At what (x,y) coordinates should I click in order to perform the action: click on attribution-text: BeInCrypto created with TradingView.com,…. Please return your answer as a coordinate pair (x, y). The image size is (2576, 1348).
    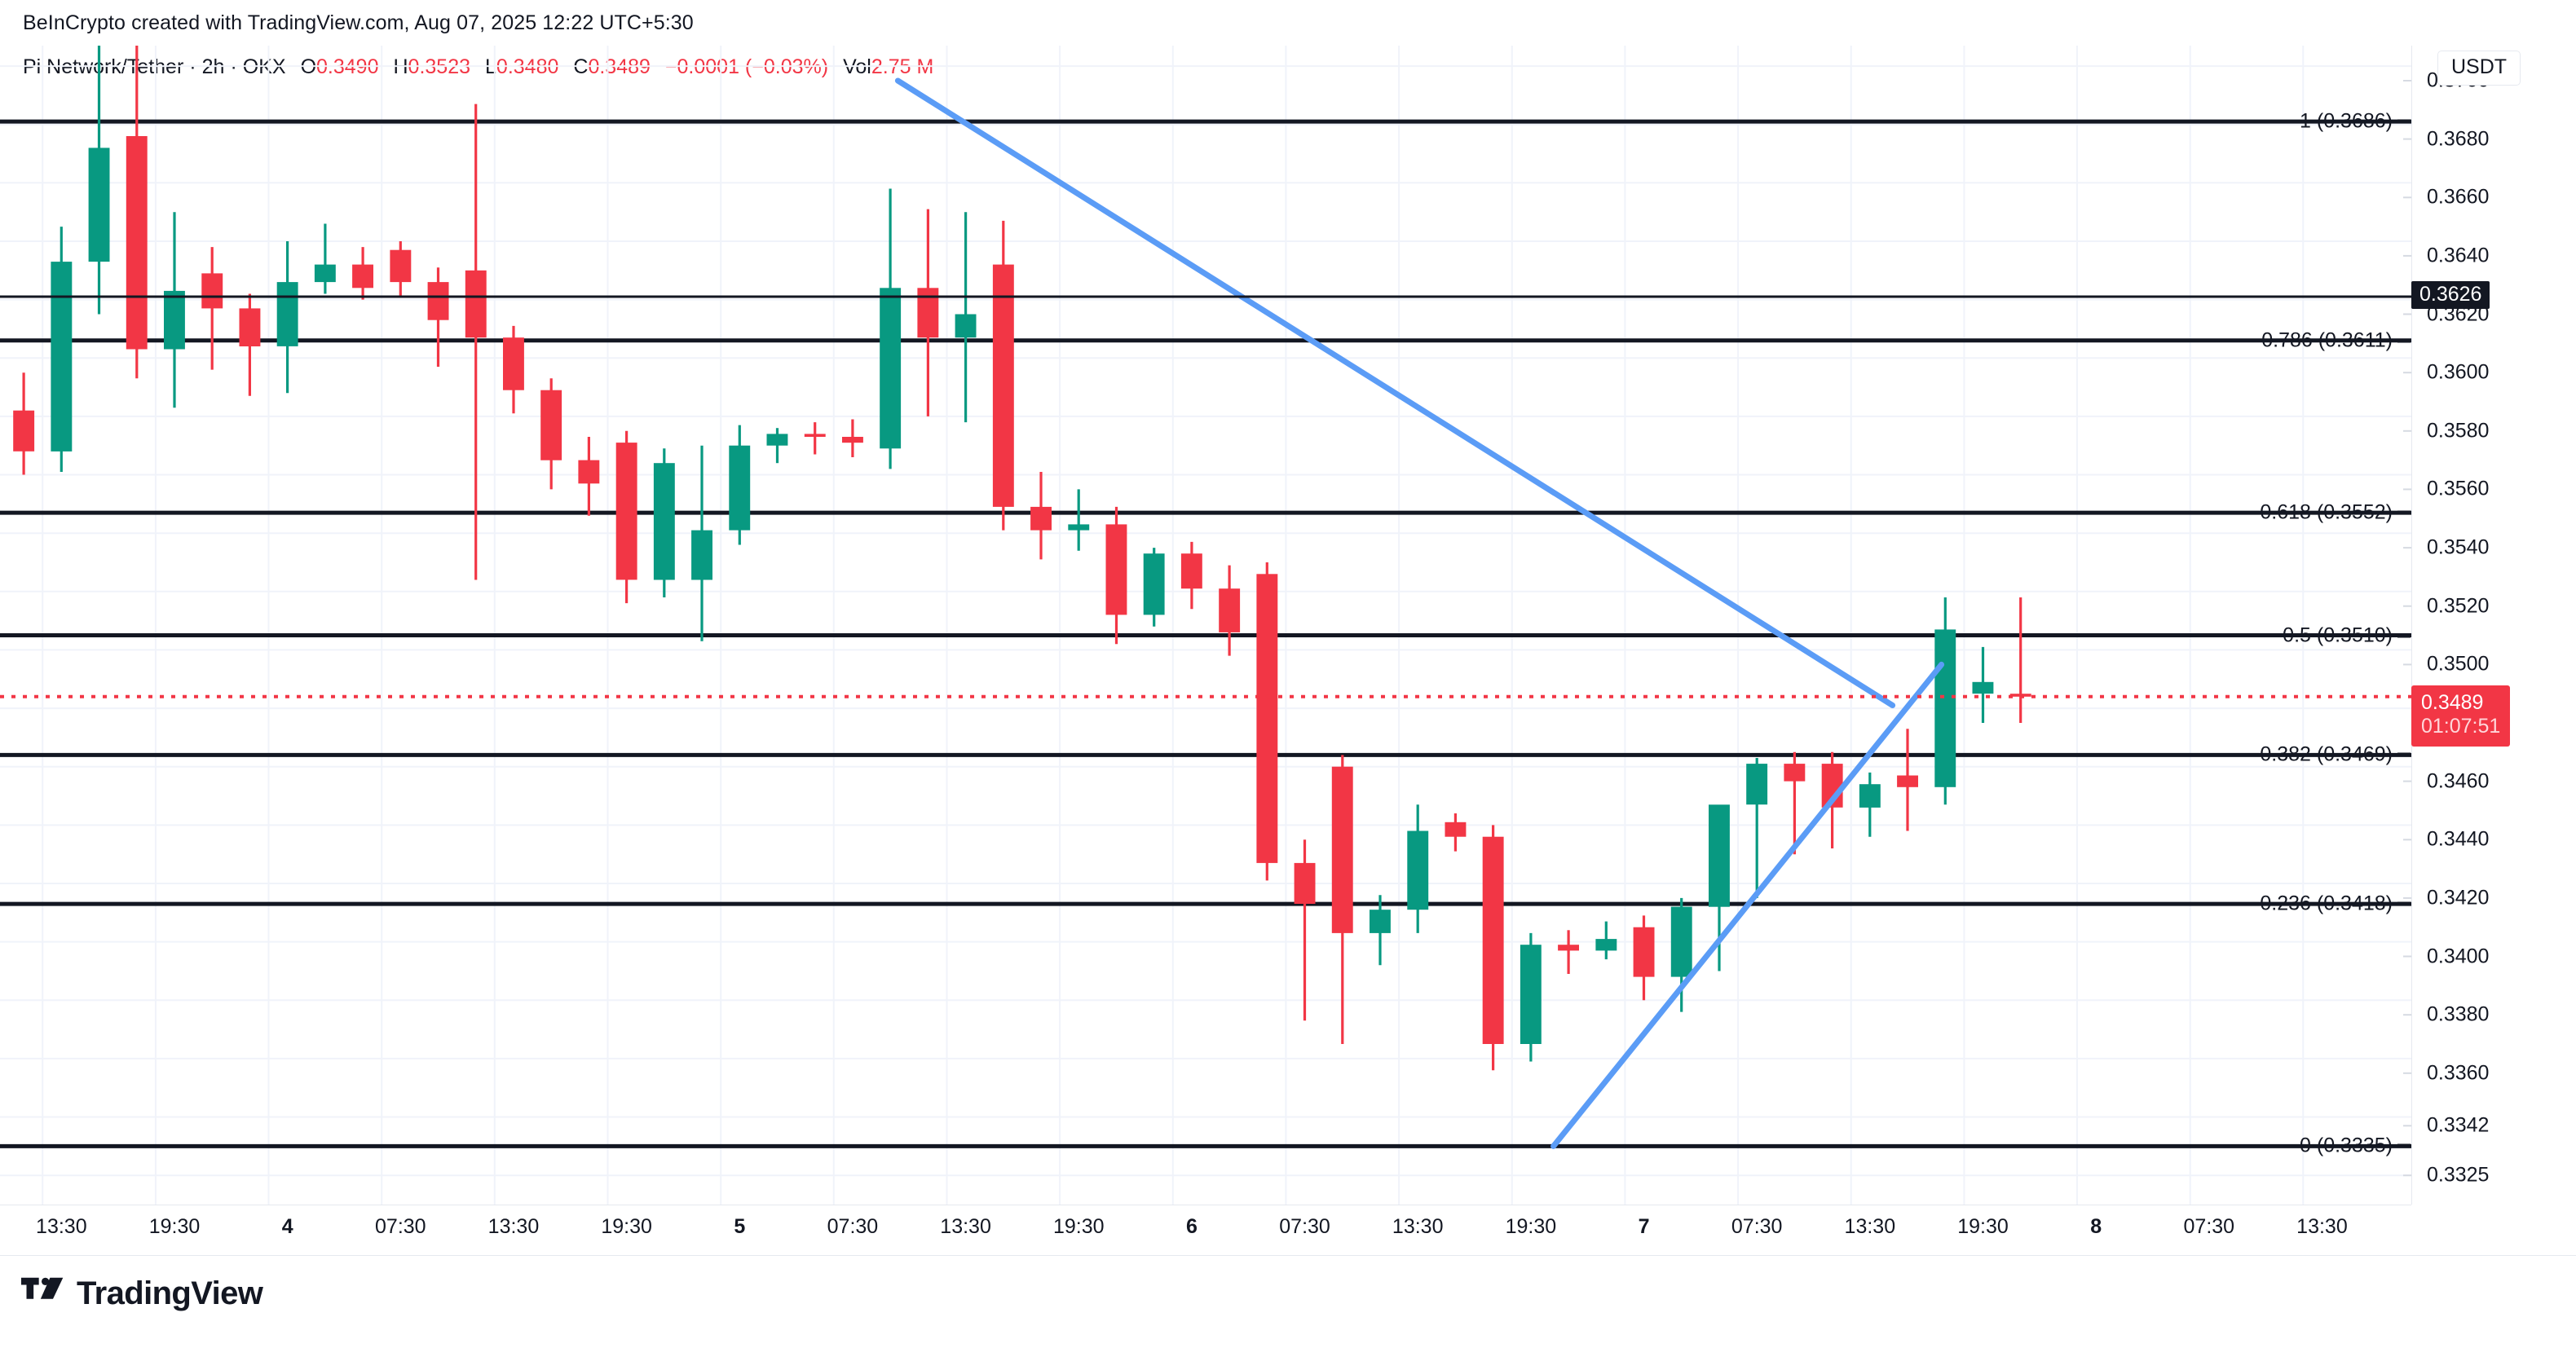
    Looking at the image, I should click on (358, 22).